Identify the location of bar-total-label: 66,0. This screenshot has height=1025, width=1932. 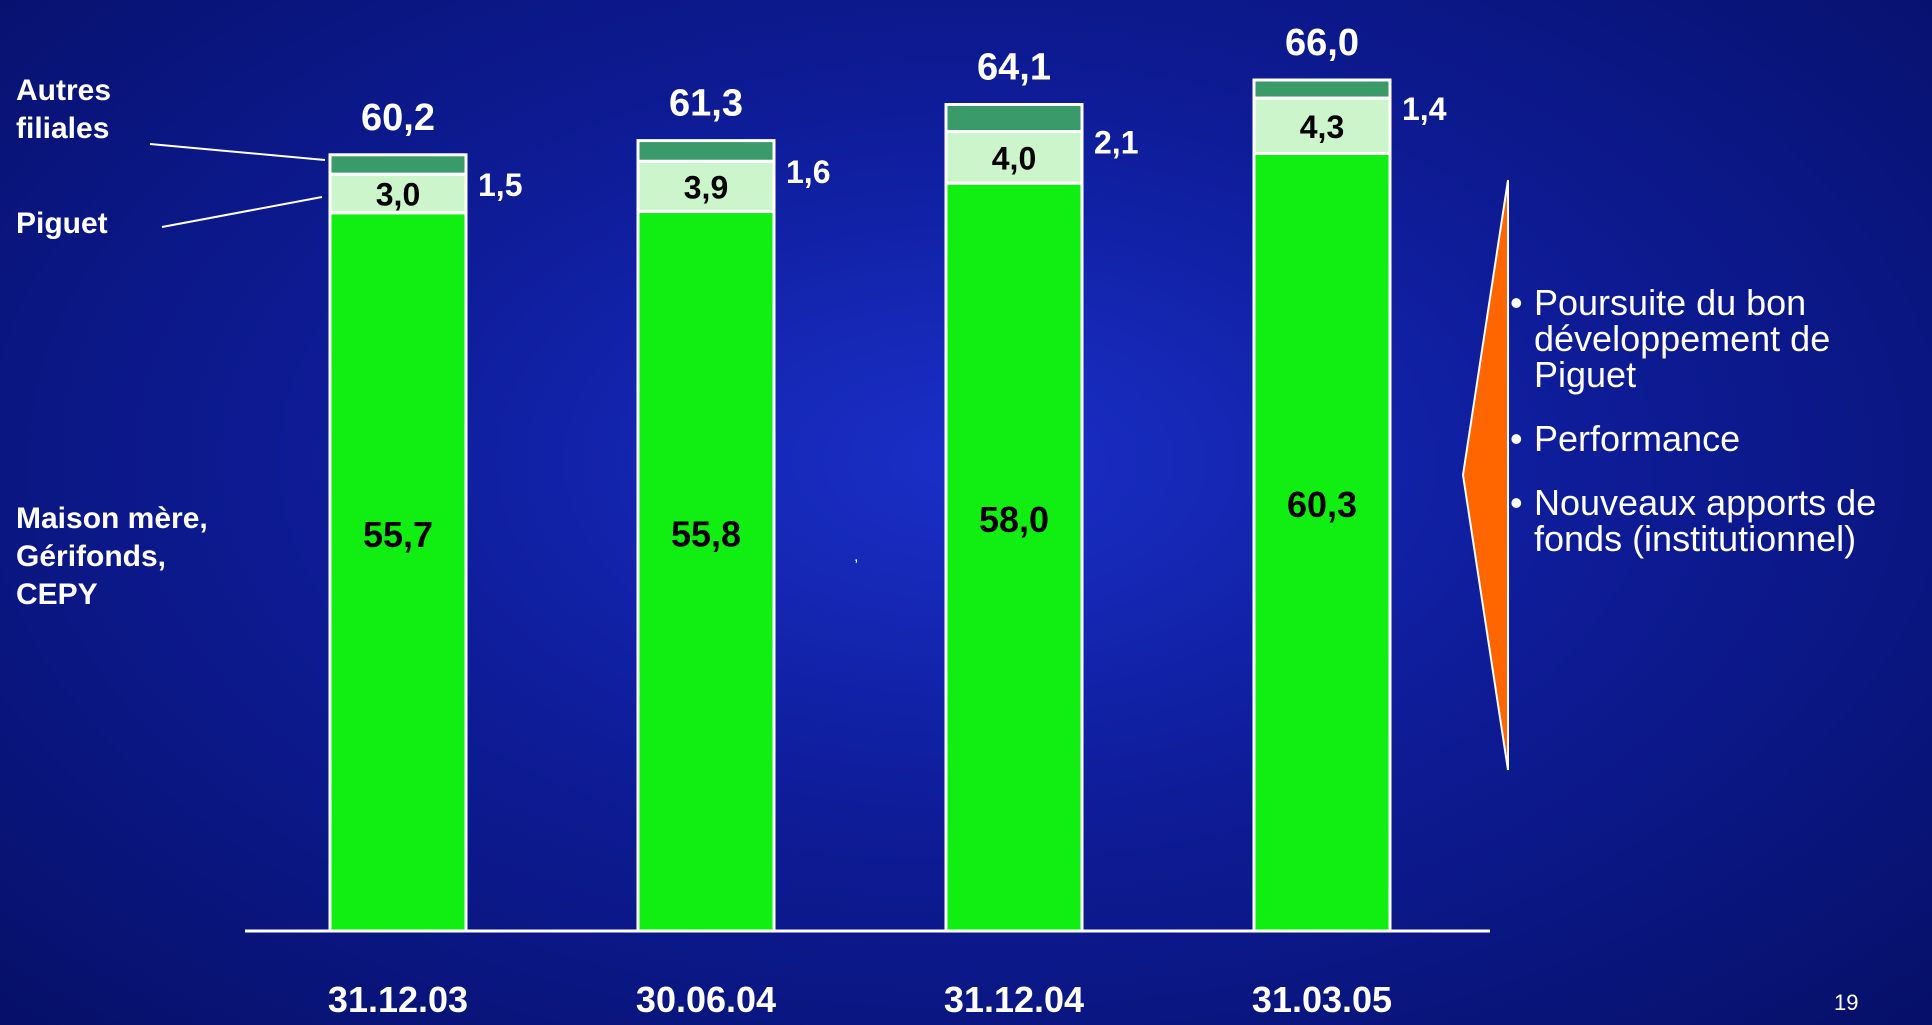
(1322, 43).